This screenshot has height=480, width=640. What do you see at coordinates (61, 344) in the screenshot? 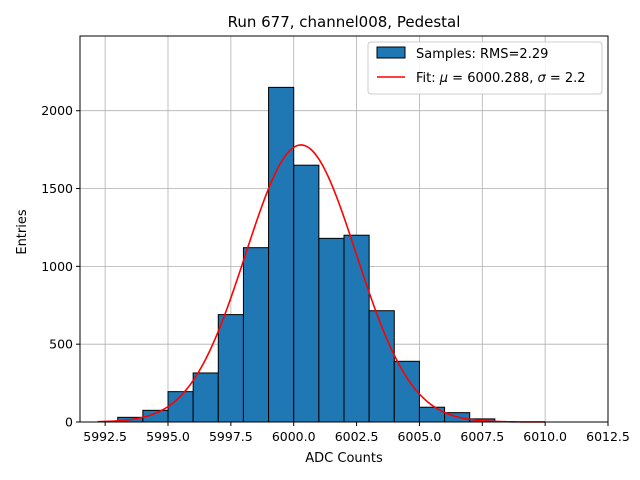
I see `y-tick-label: 500` at bounding box center [61, 344].